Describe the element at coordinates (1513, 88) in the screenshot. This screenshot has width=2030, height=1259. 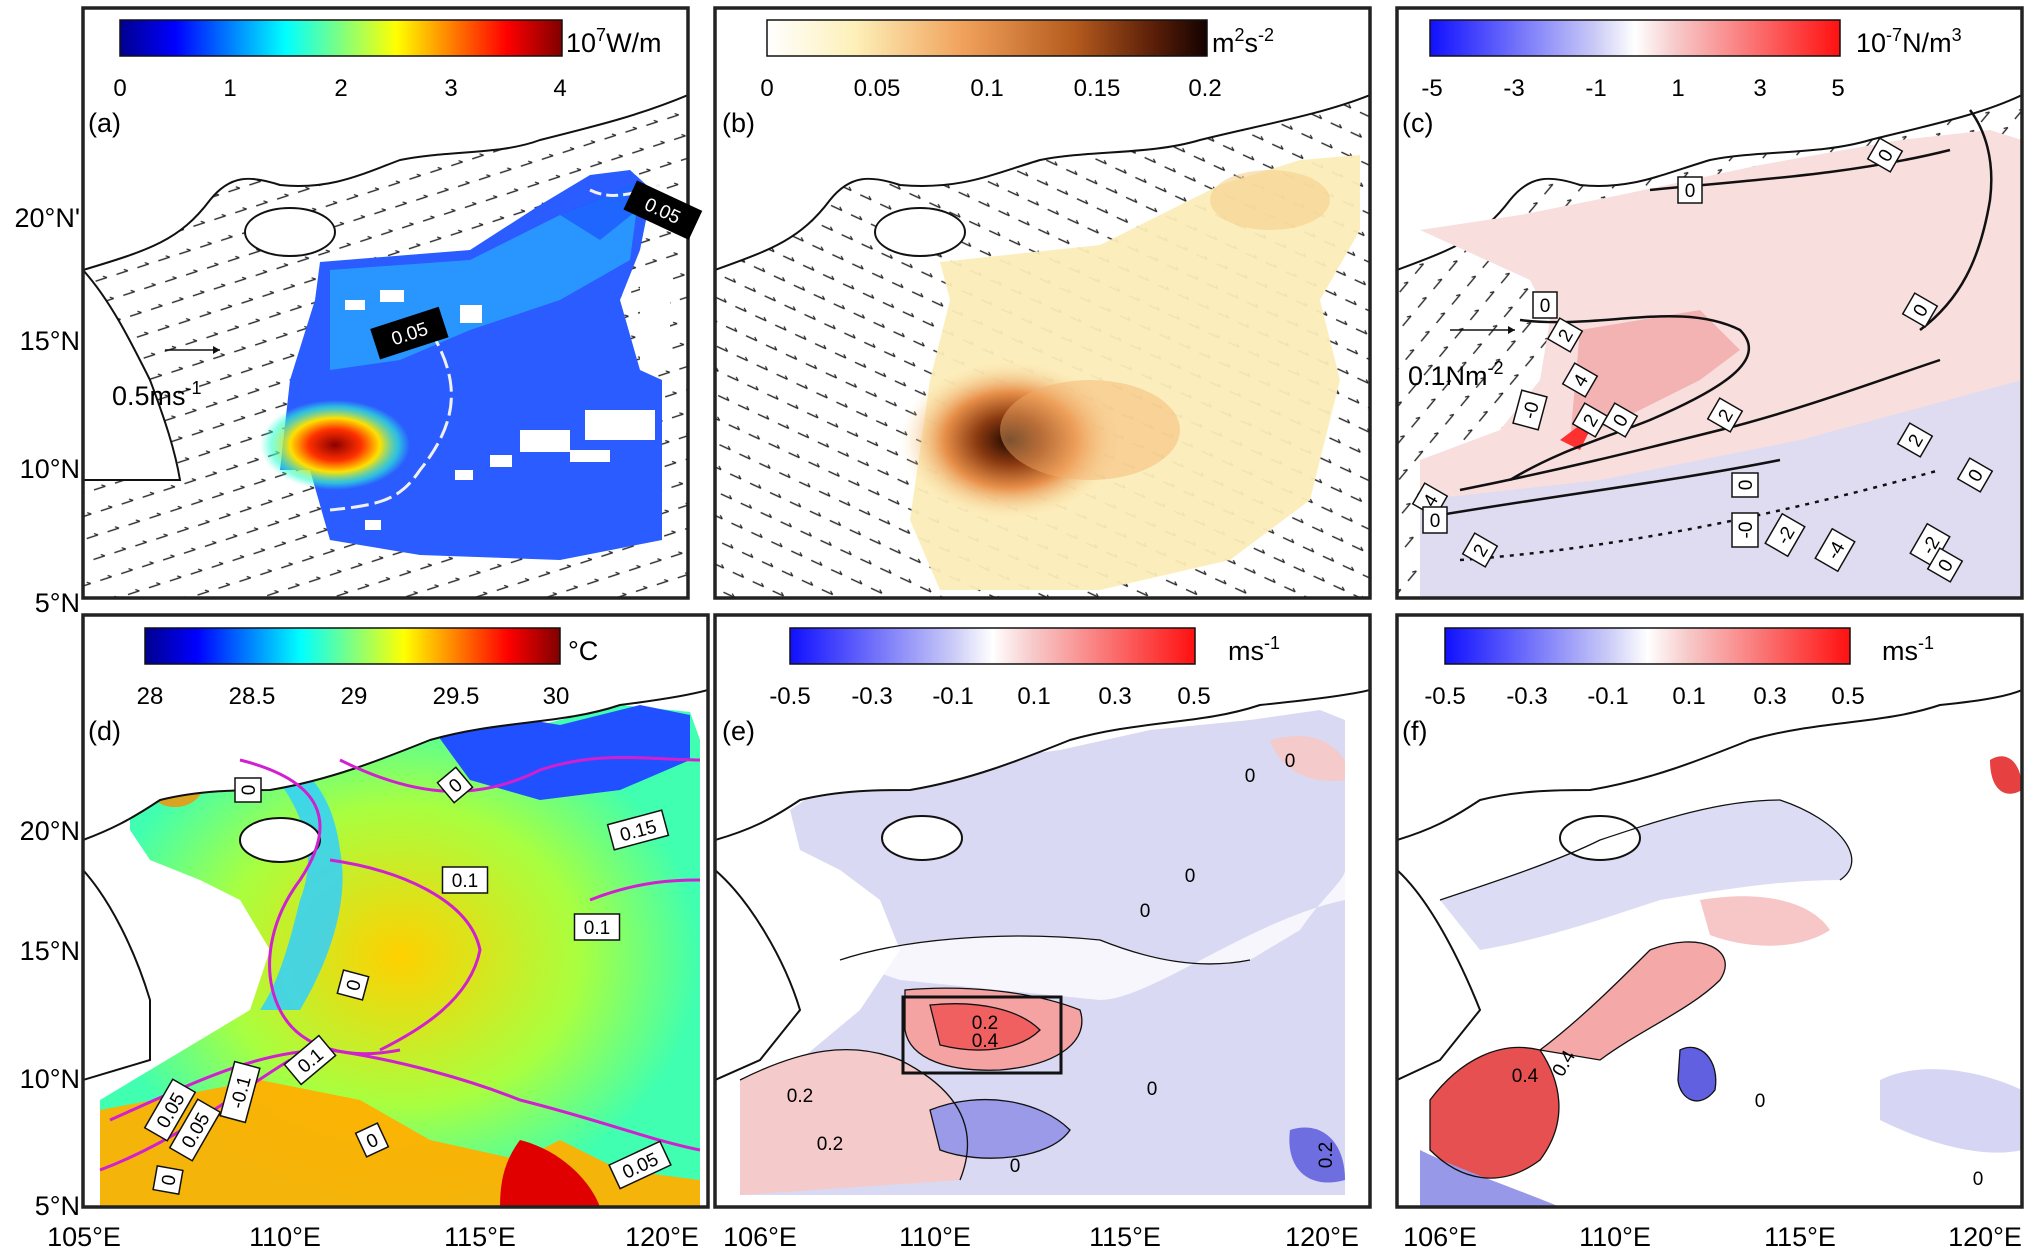
I see `panel-c-cb-tick: -3` at that location.